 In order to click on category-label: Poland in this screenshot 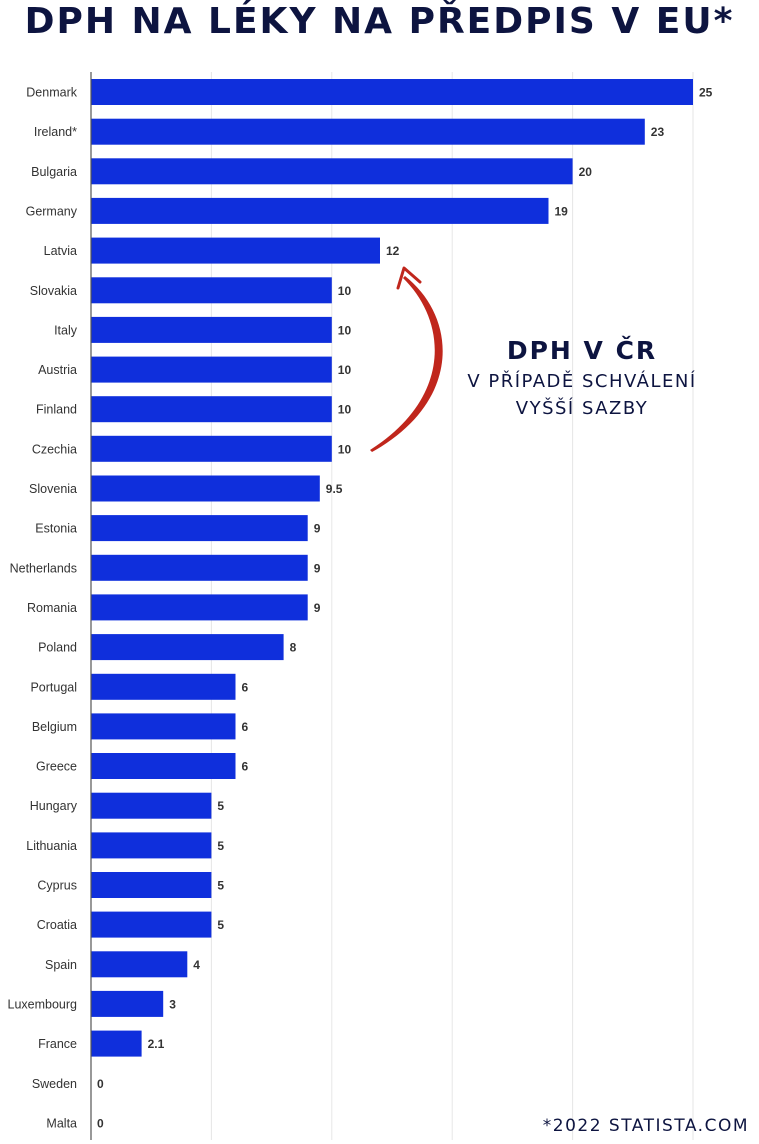, I will do `click(57, 648)`.